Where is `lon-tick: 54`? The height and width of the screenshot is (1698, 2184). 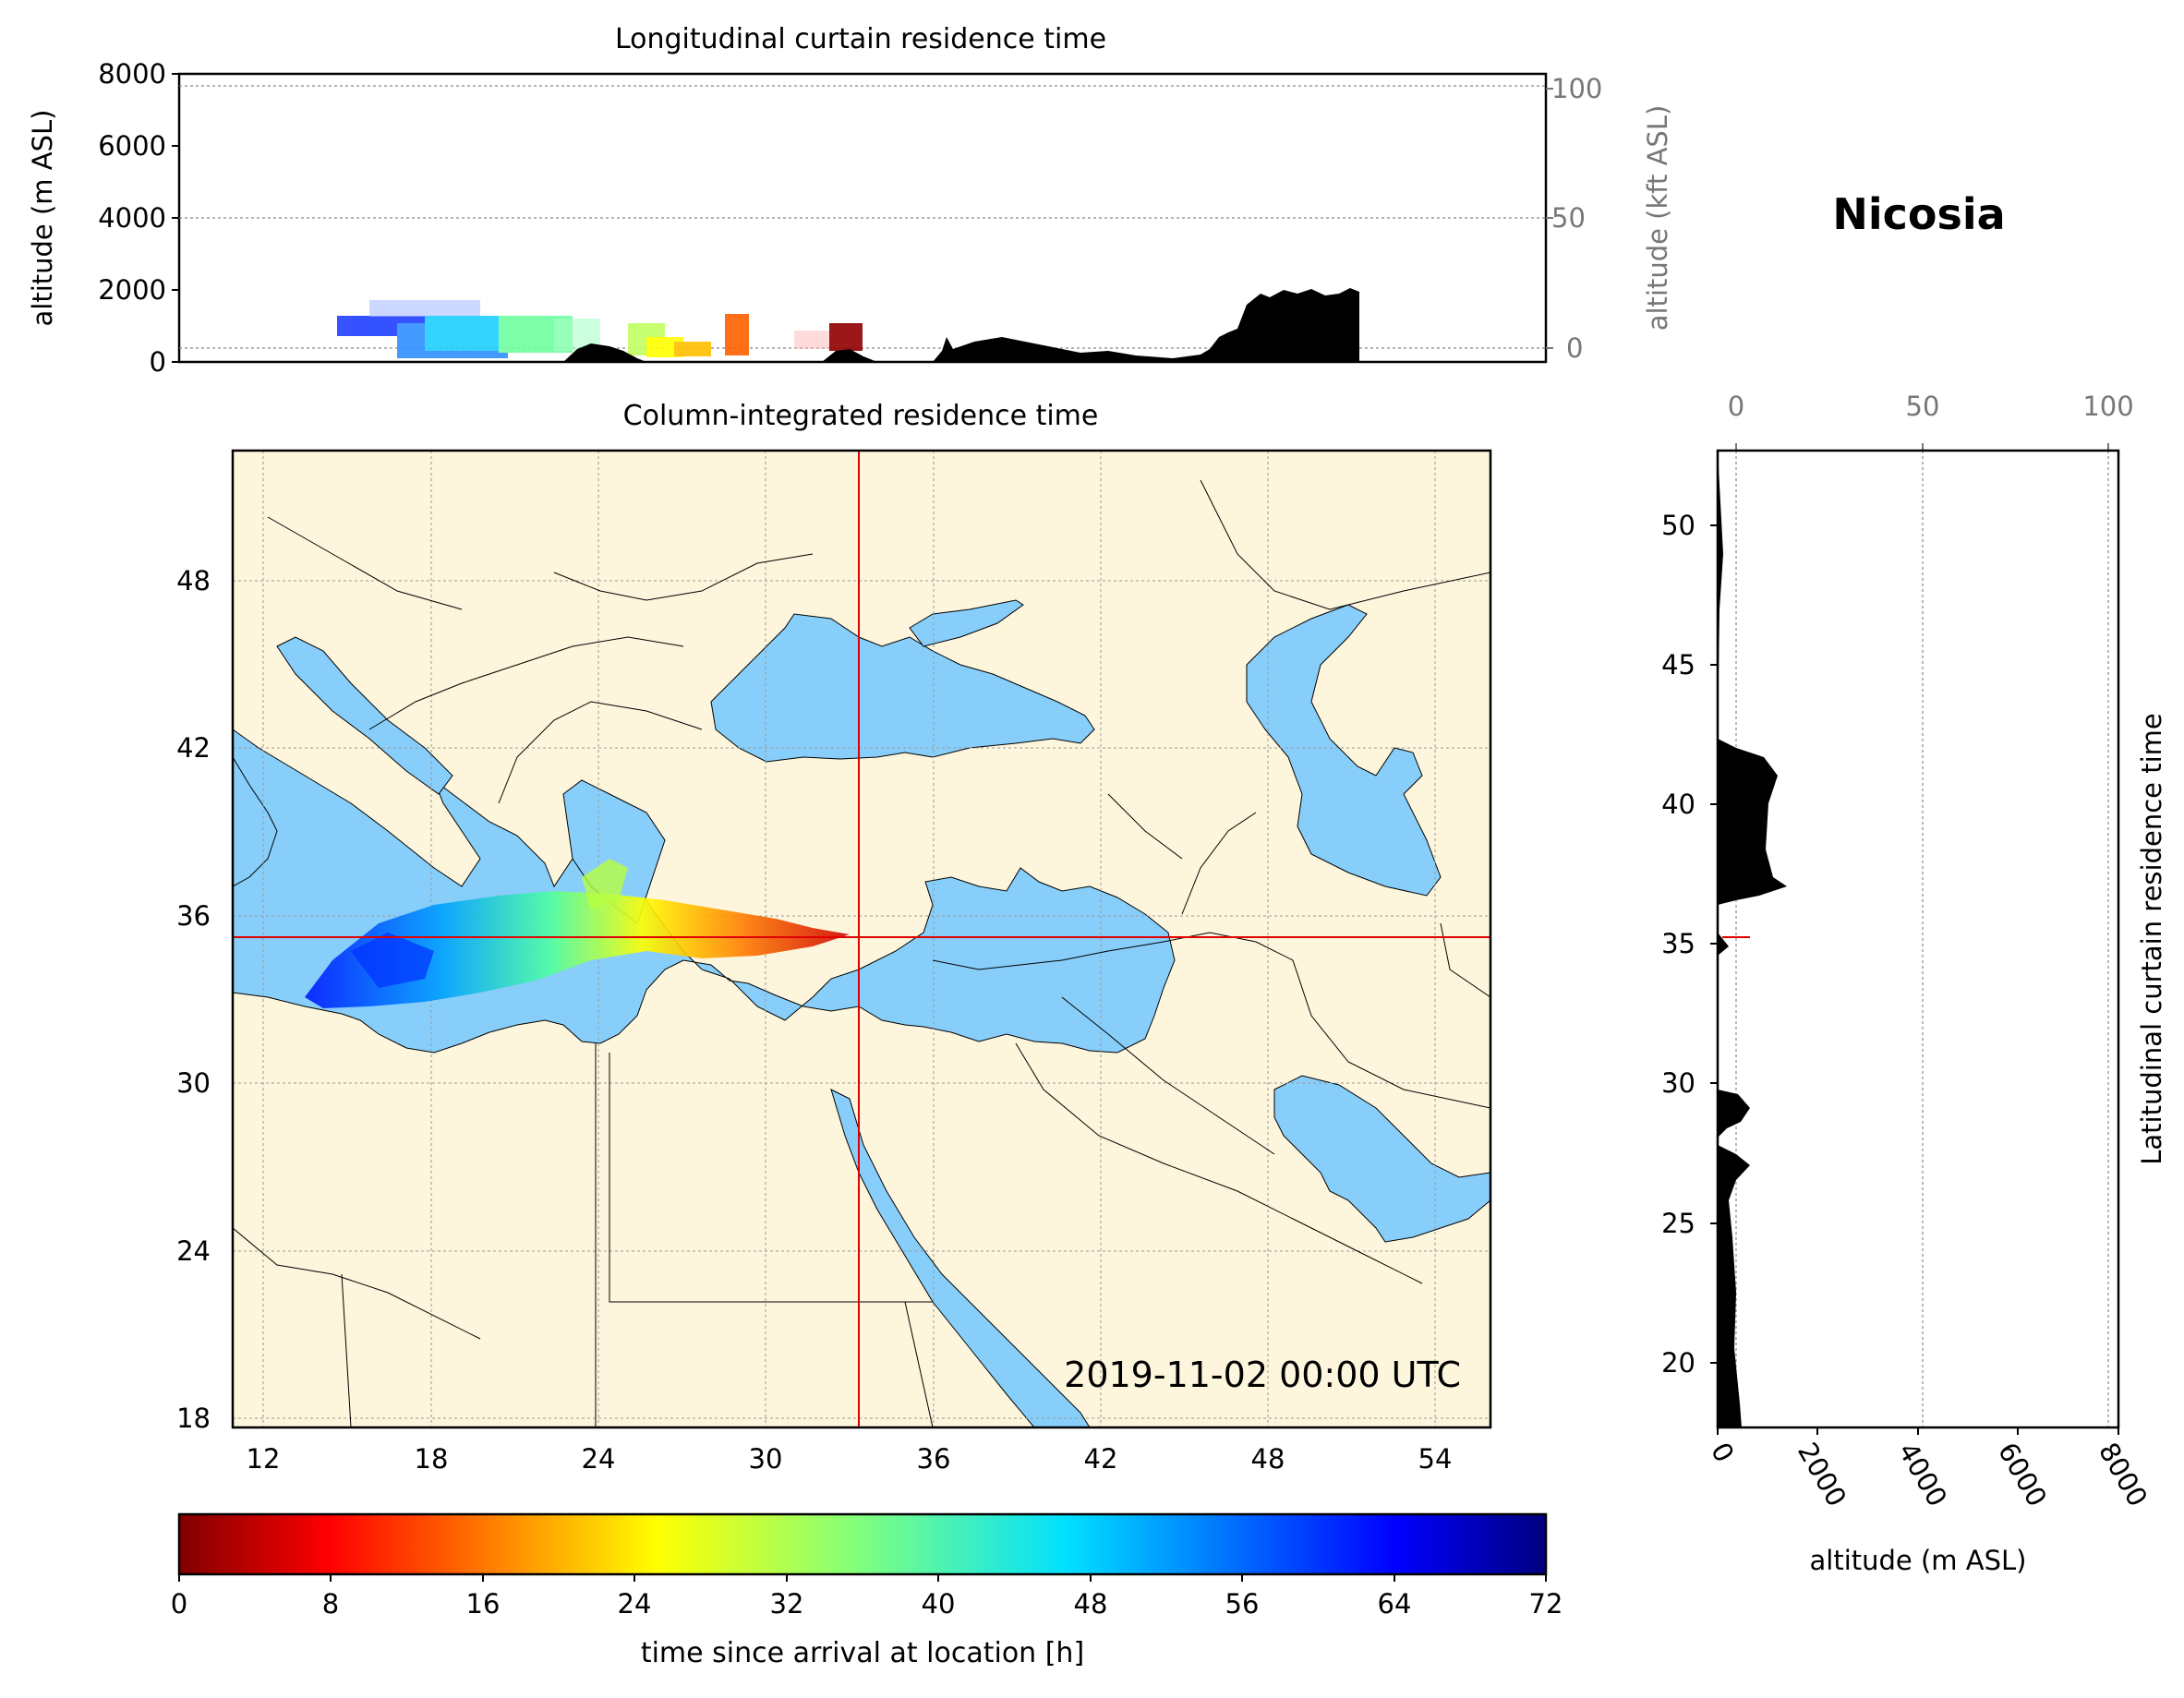
lon-tick: 54 is located at coordinates (1435, 1459).